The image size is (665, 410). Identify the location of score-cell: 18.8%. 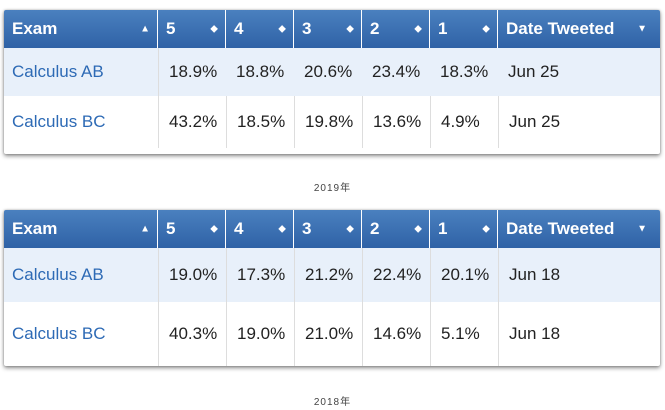
(260, 71).